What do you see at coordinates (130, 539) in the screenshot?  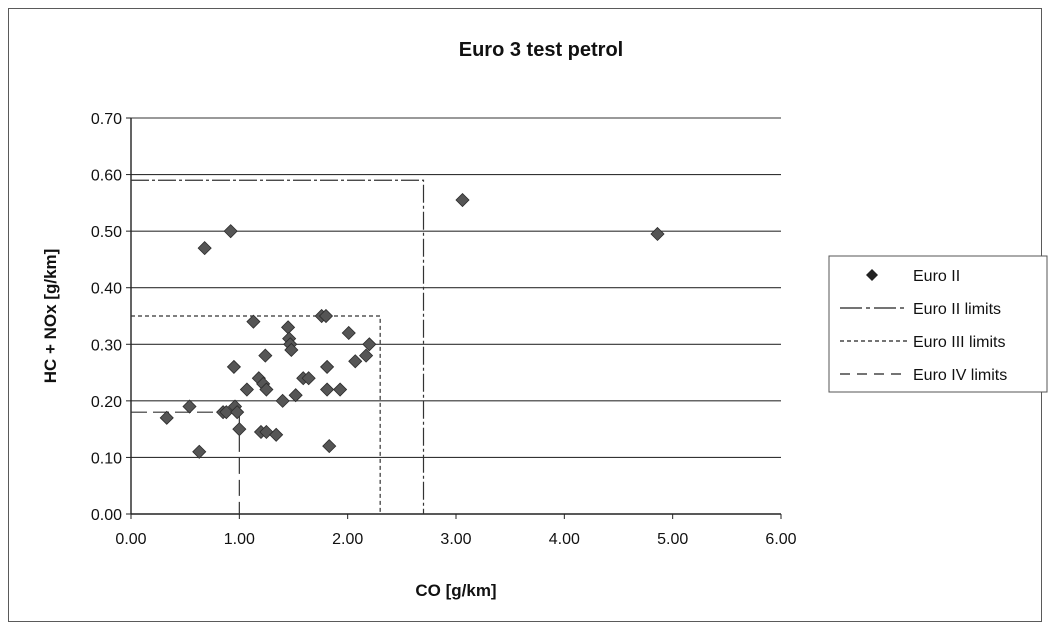 I see `x-tick-label: 0.00` at bounding box center [130, 539].